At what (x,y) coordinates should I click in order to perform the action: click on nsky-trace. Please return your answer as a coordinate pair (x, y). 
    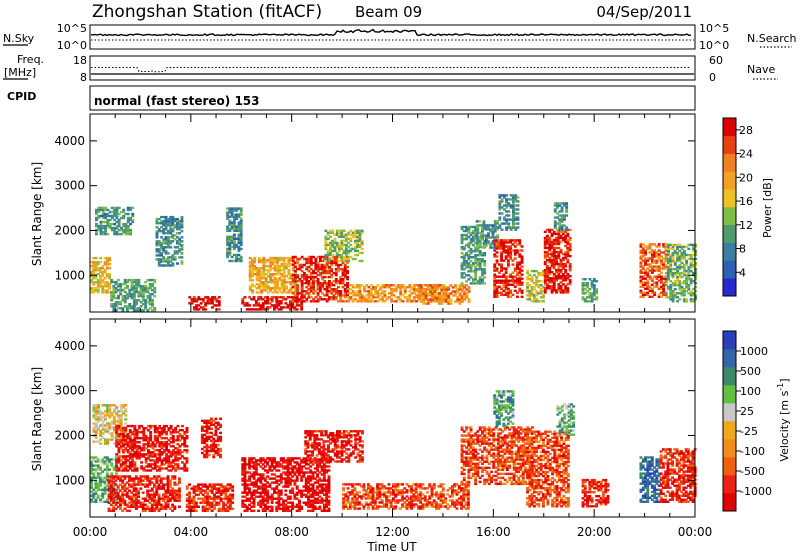
    Looking at the image, I should click on (391, 33).